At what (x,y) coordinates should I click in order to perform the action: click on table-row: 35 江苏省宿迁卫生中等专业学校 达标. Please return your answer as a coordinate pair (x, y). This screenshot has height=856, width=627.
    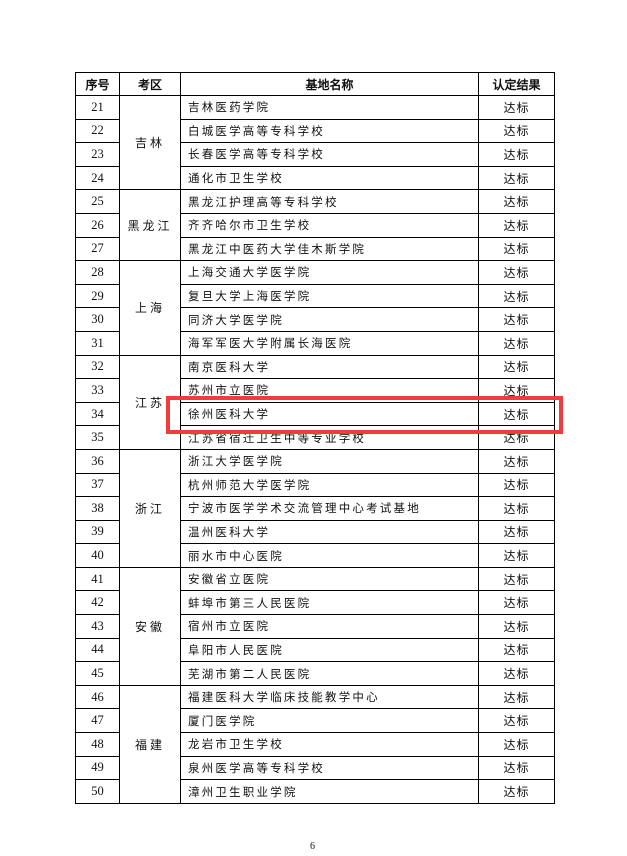
    Looking at the image, I should click on (315, 437).